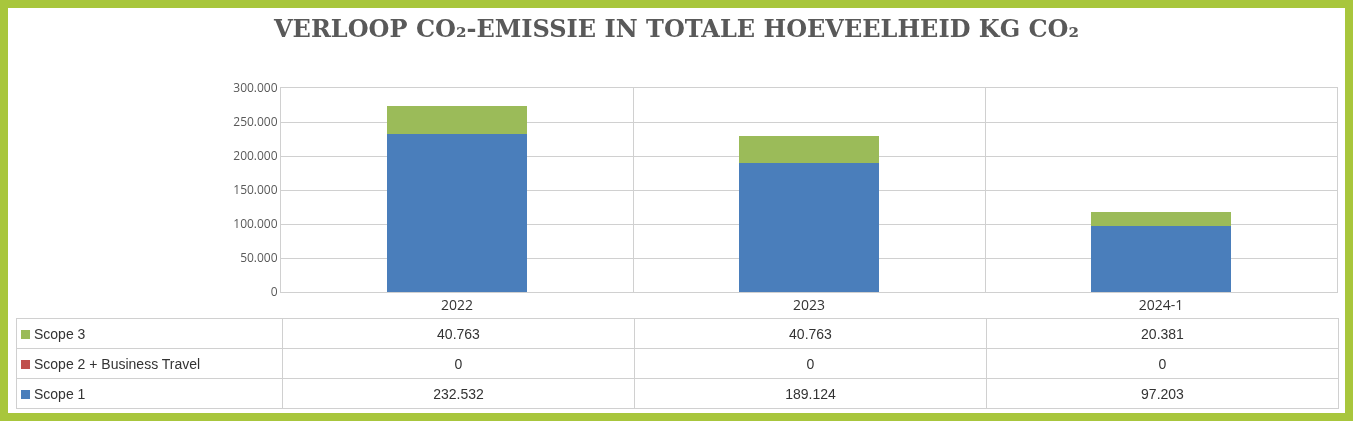 This screenshot has height=421, width=1353. What do you see at coordinates (255, 190) in the screenshot?
I see `y-tick-label: 150.000` at bounding box center [255, 190].